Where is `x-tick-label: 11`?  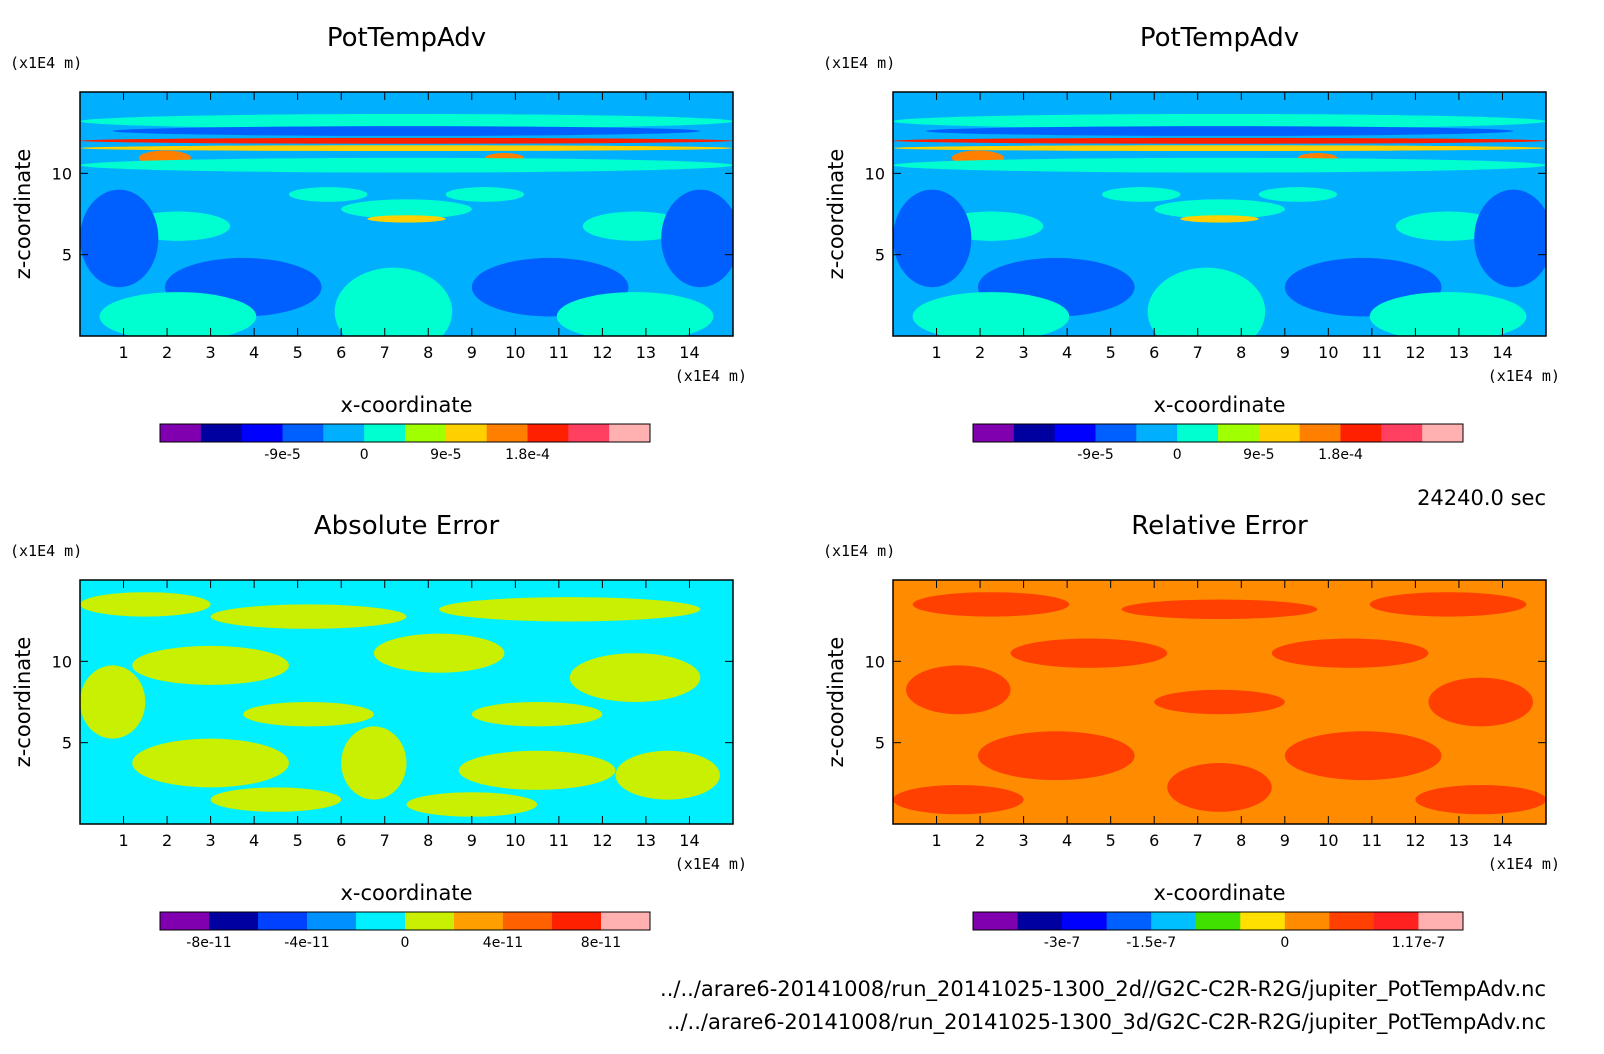
x-tick-label: 11 is located at coordinates (559, 840).